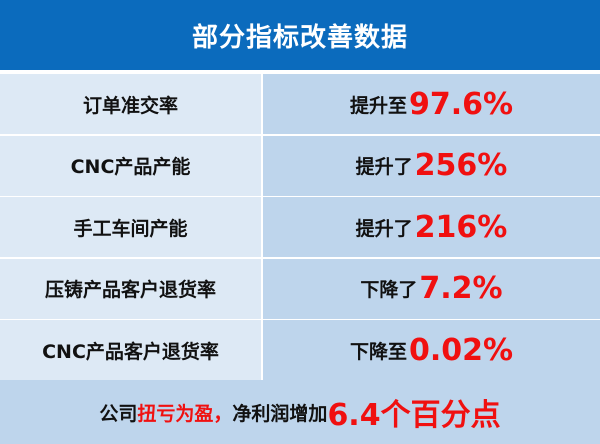  I want to click on summary-footer: 公司 扭亏为盈， 净利润增加 6.4个百分点, so click(300, 412).